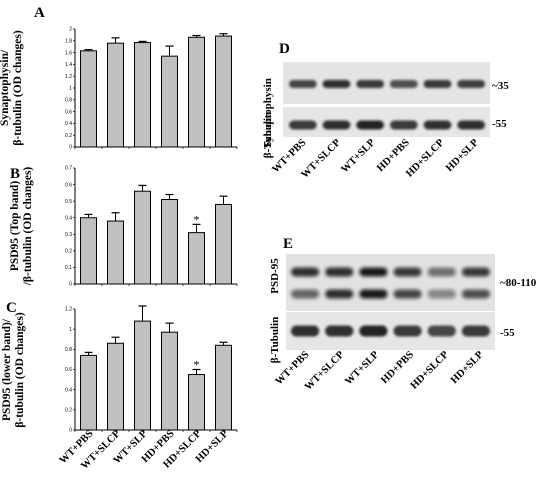  Describe the element at coordinates (39, 13) in the screenshot. I see `panel-a-letter: A` at that location.